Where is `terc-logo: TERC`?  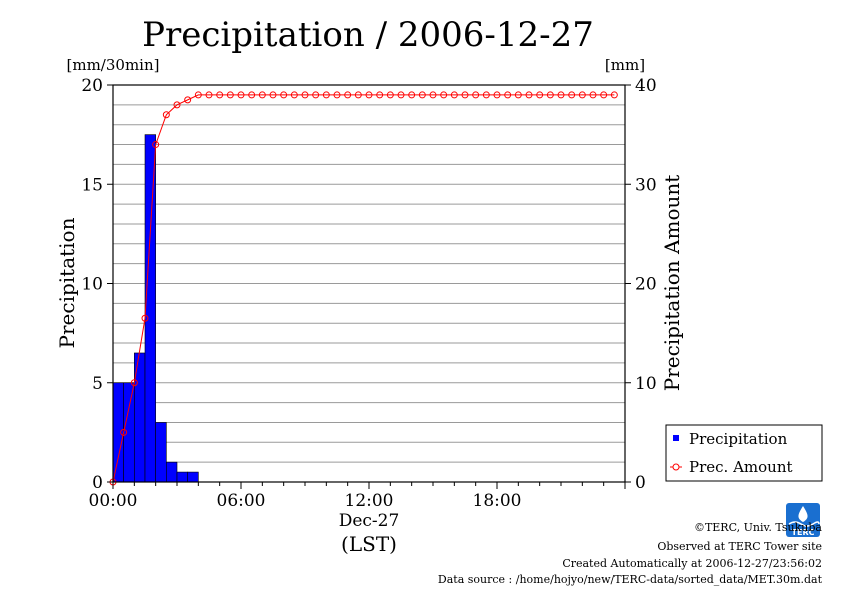 terc-logo: TERC is located at coordinates (803, 520).